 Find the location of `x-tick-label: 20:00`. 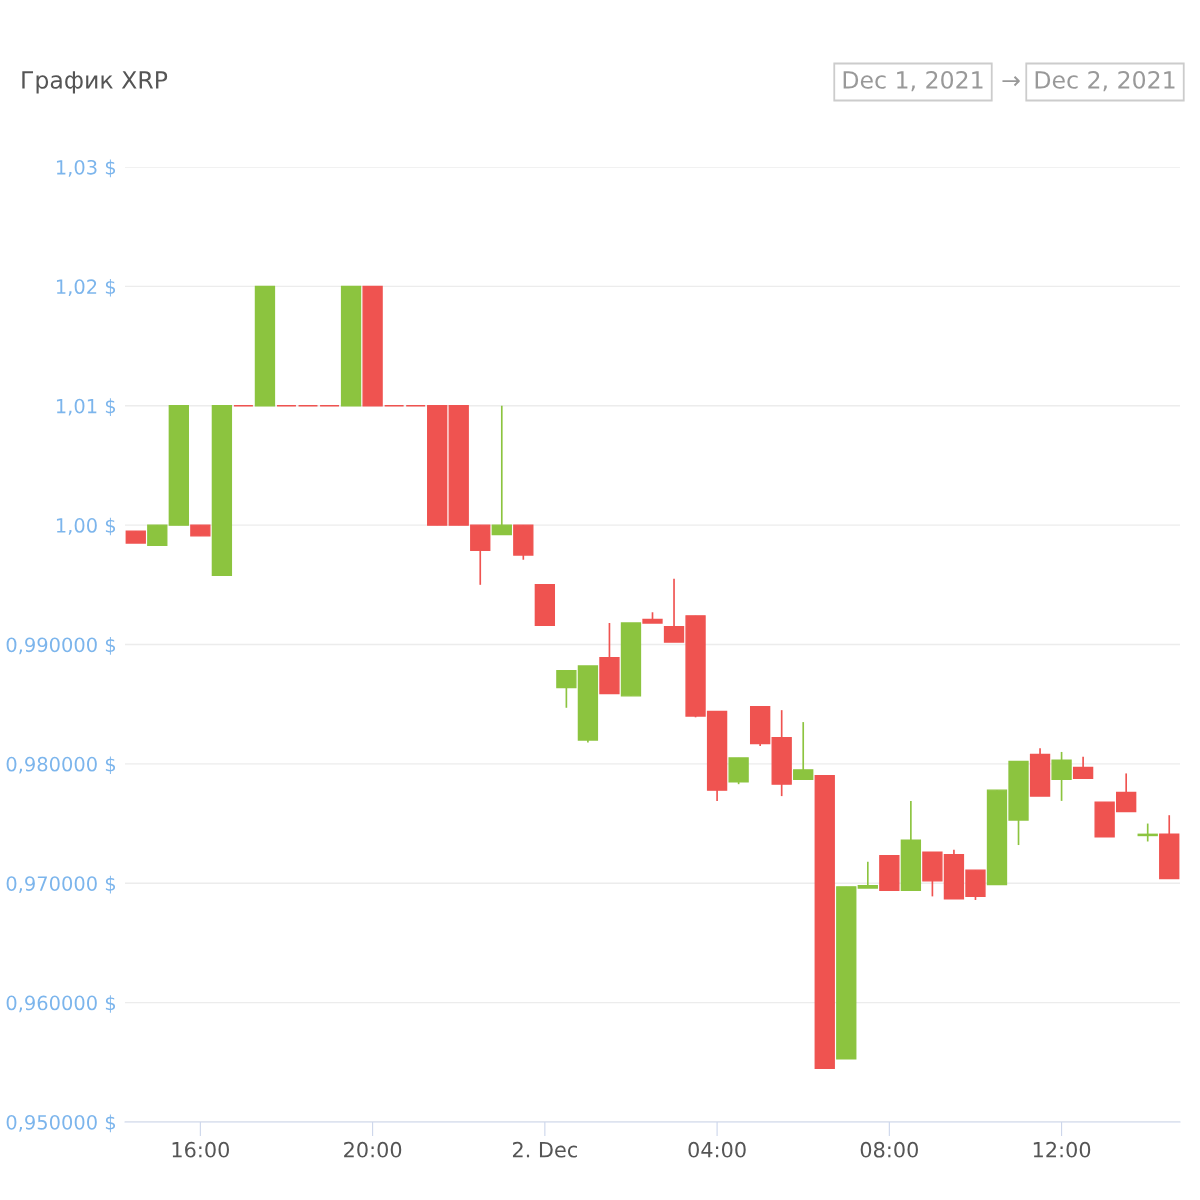

x-tick-label: 20:00 is located at coordinates (373, 1149).